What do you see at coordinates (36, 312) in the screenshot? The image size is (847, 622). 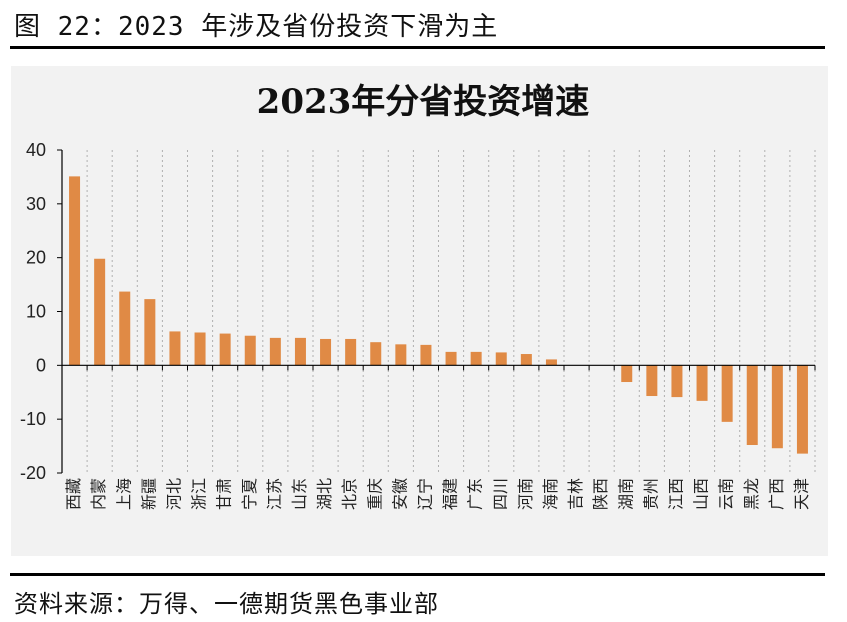 I see `y-tick-label: 10` at bounding box center [36, 312].